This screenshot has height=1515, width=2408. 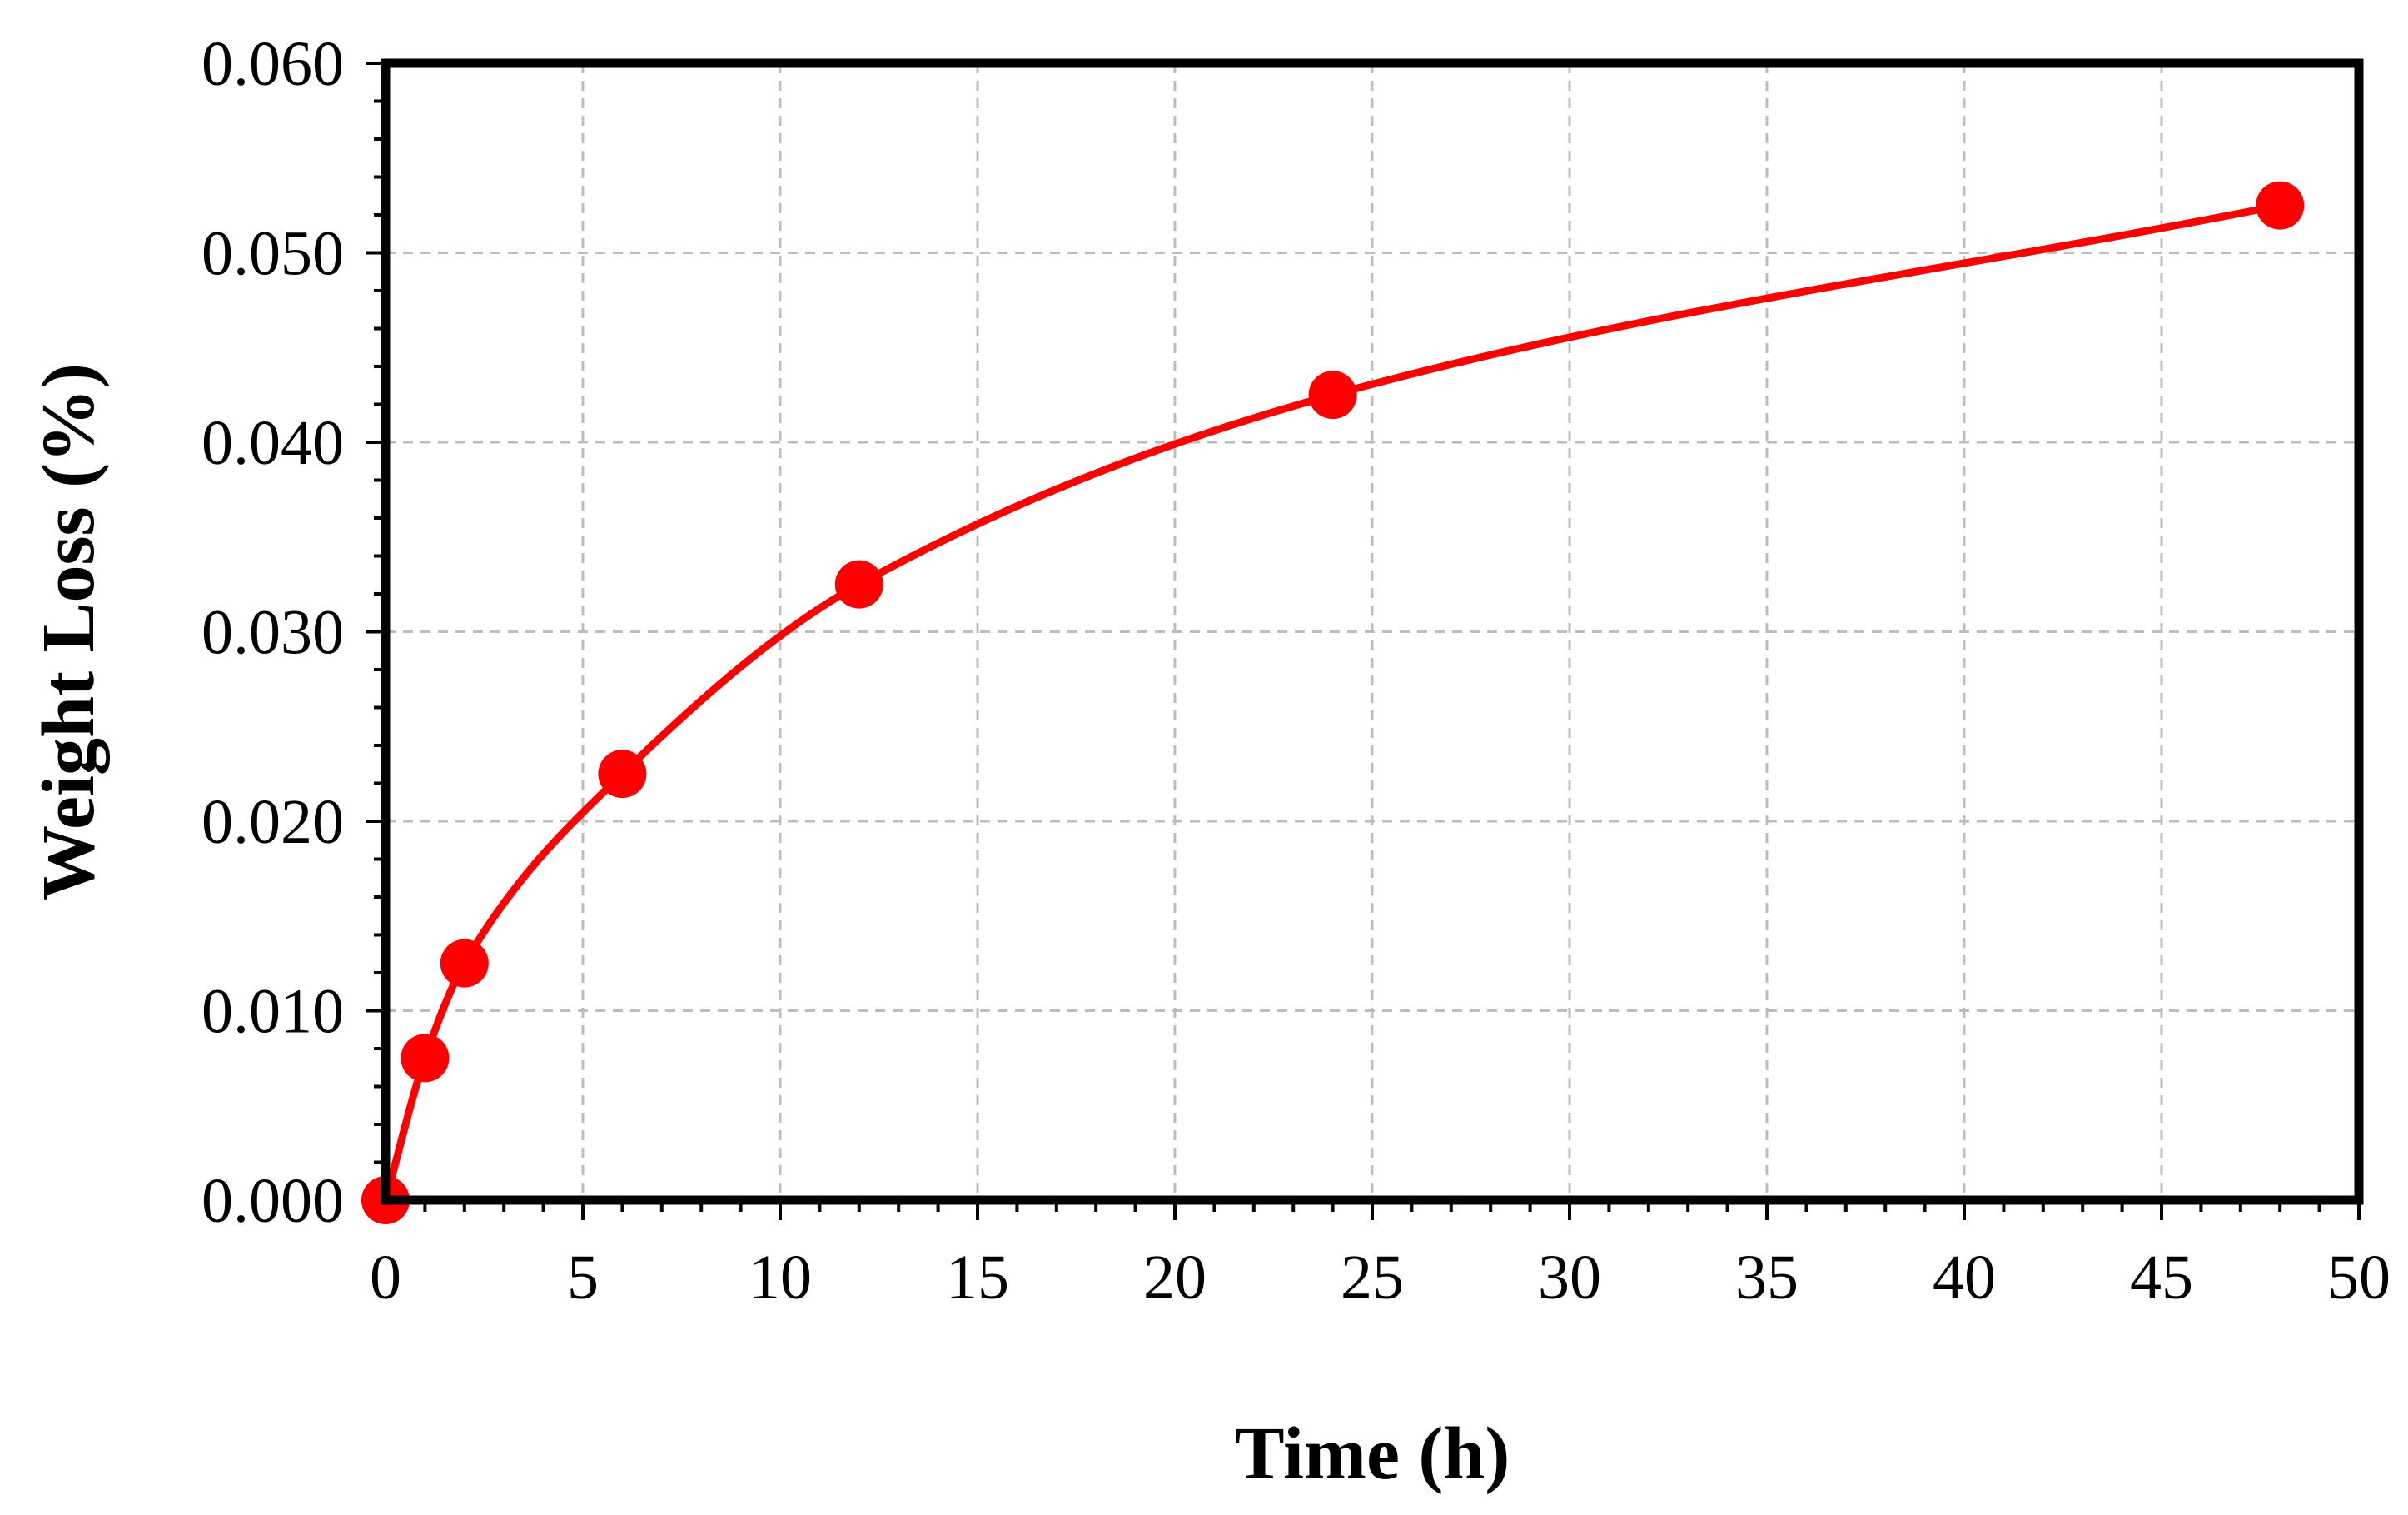 I want to click on x-tick-label: 30, so click(x=1570, y=1278).